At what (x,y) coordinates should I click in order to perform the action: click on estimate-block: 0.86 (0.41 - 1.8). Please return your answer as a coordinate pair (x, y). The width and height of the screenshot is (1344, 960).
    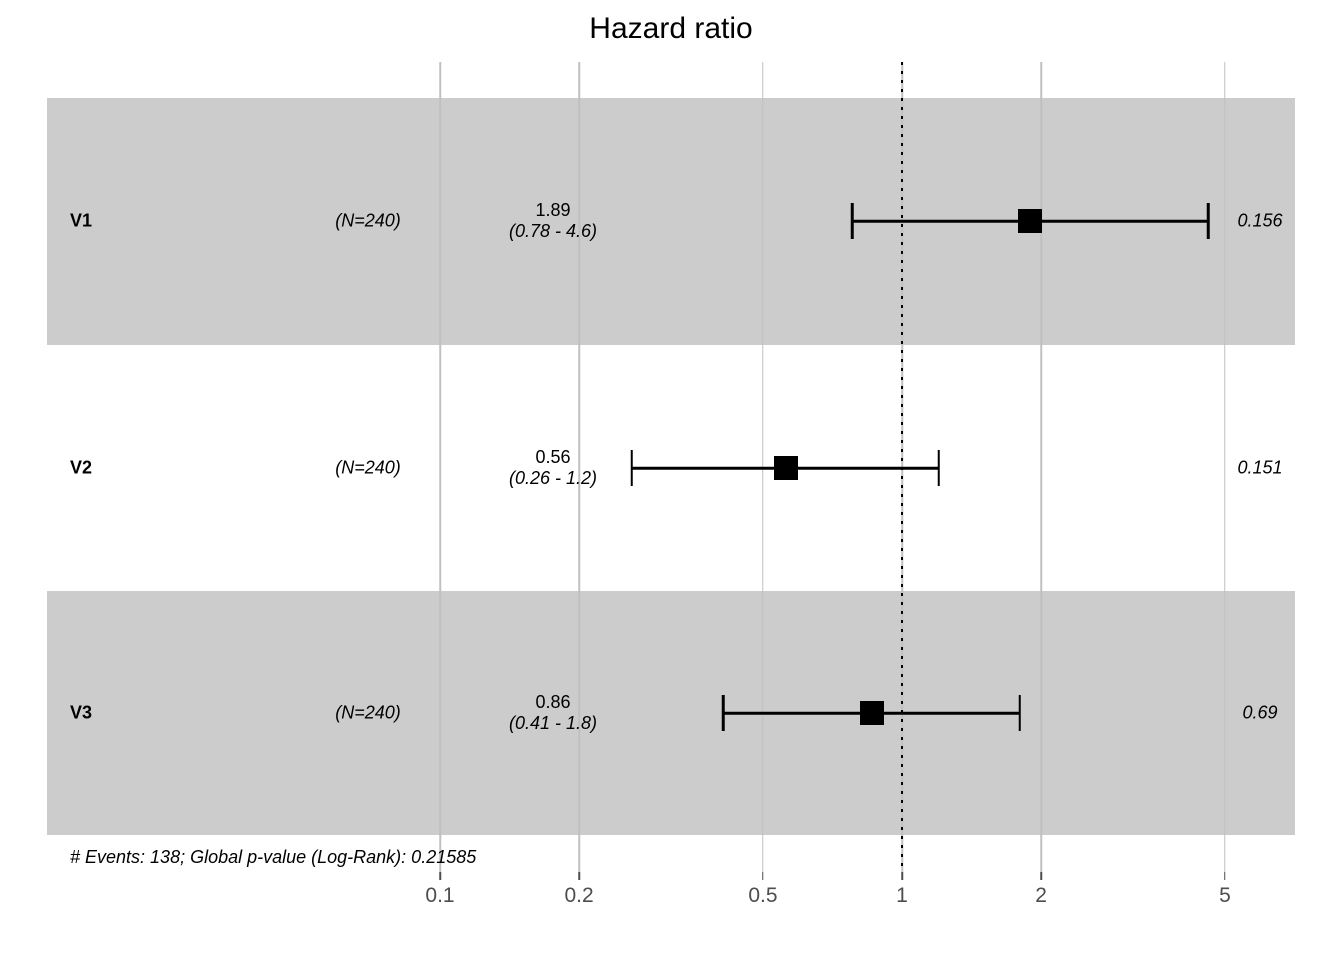
    Looking at the image, I should click on (553, 713).